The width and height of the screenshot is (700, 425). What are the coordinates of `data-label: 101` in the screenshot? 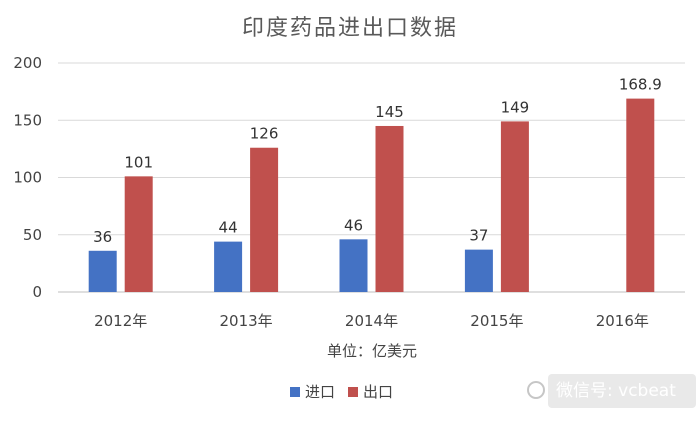 It's located at (138, 162).